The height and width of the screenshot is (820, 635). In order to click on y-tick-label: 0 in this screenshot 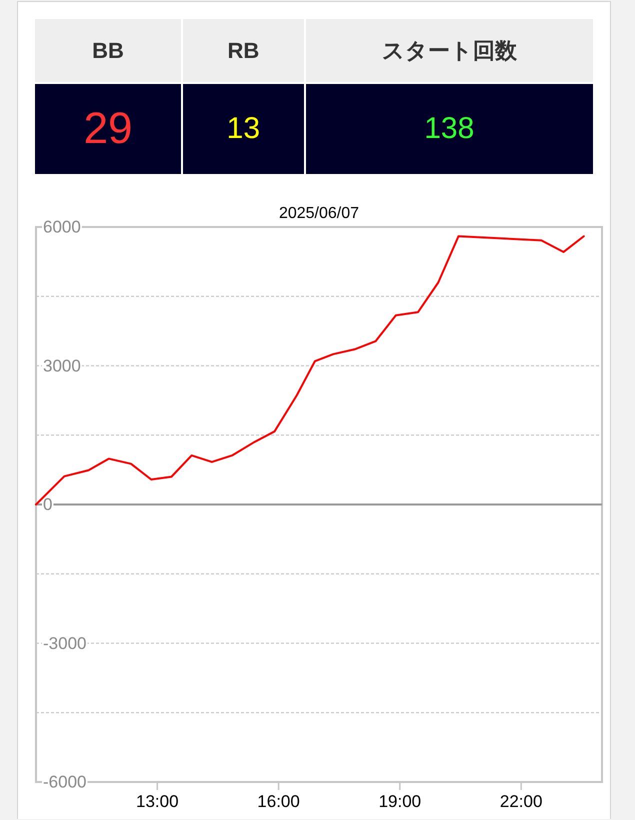, I will do `click(47, 504)`.